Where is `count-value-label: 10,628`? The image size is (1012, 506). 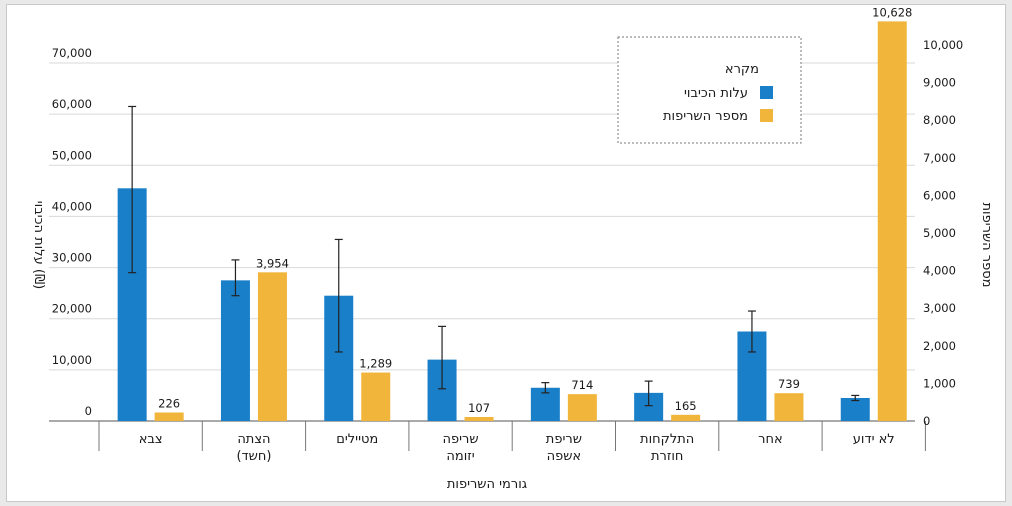 count-value-label: 10,628 is located at coordinates (892, 12).